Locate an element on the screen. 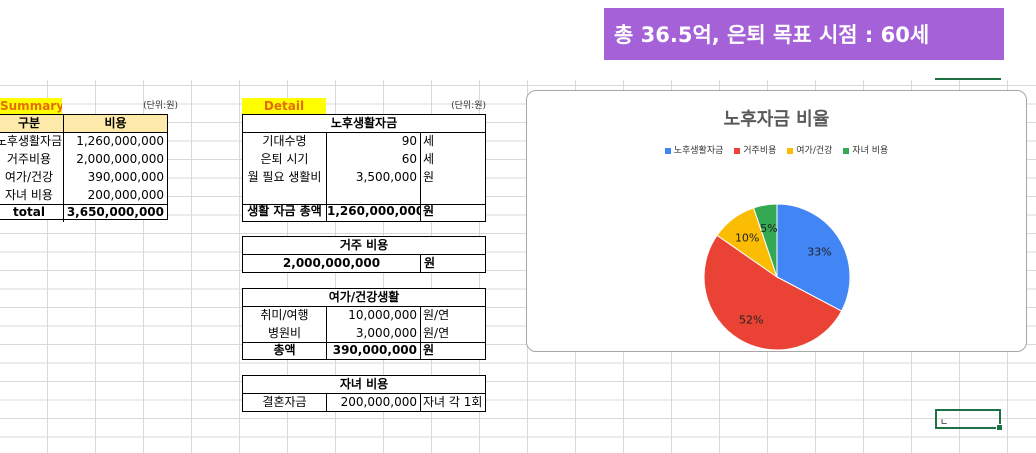 The image size is (1036, 453). housing-title: 거주 비용 is located at coordinates (364, 246).